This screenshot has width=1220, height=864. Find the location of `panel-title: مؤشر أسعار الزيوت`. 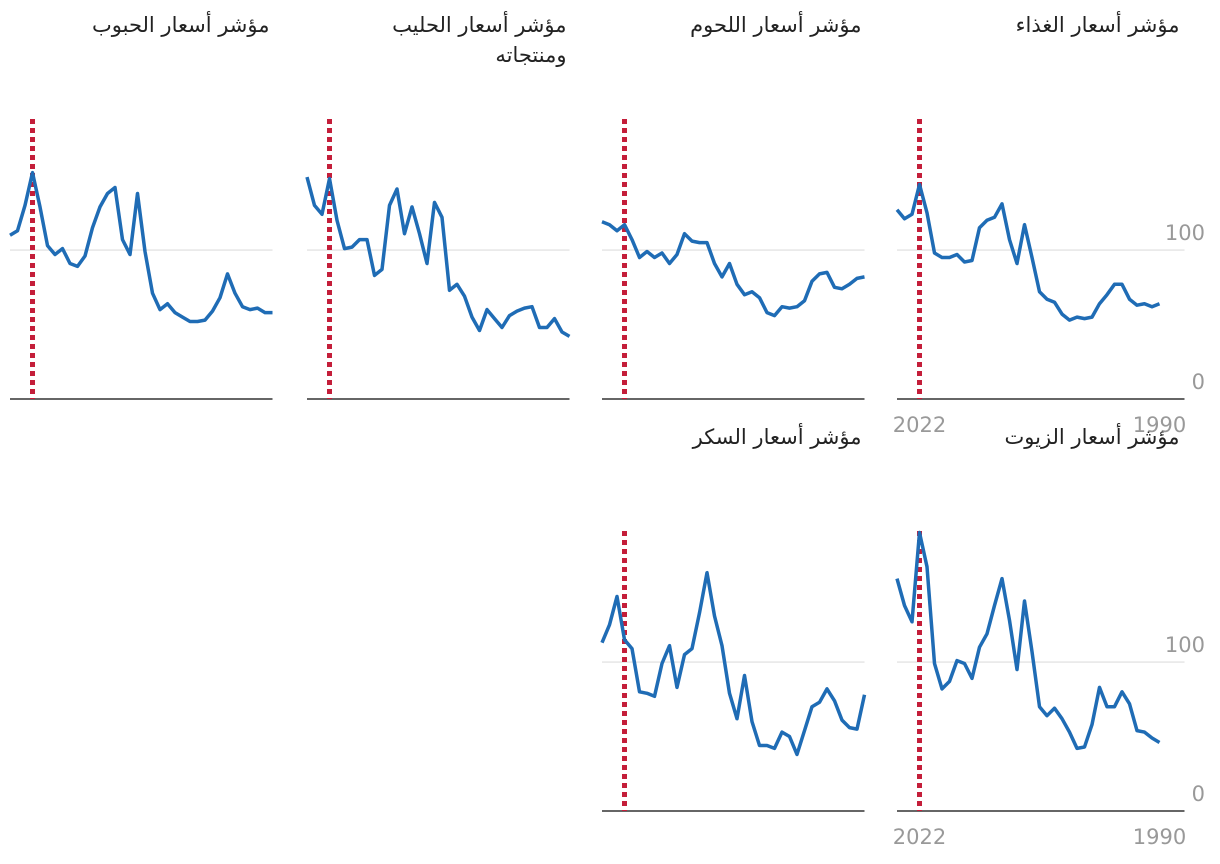

panel-title: مؤشر أسعار الزيوت is located at coordinates (1092, 437).